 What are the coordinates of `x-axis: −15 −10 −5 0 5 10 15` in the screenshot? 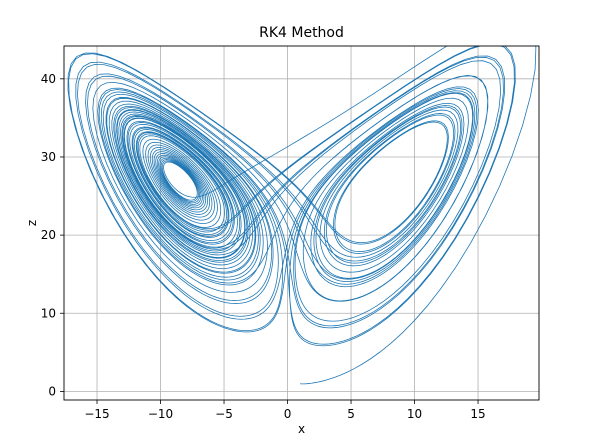 It's located at (285, 410).